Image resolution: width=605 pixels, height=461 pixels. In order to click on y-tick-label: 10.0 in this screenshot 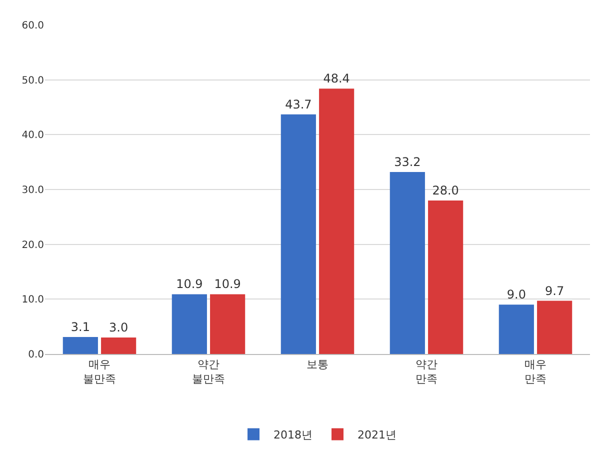, I will do `click(33, 300)`.